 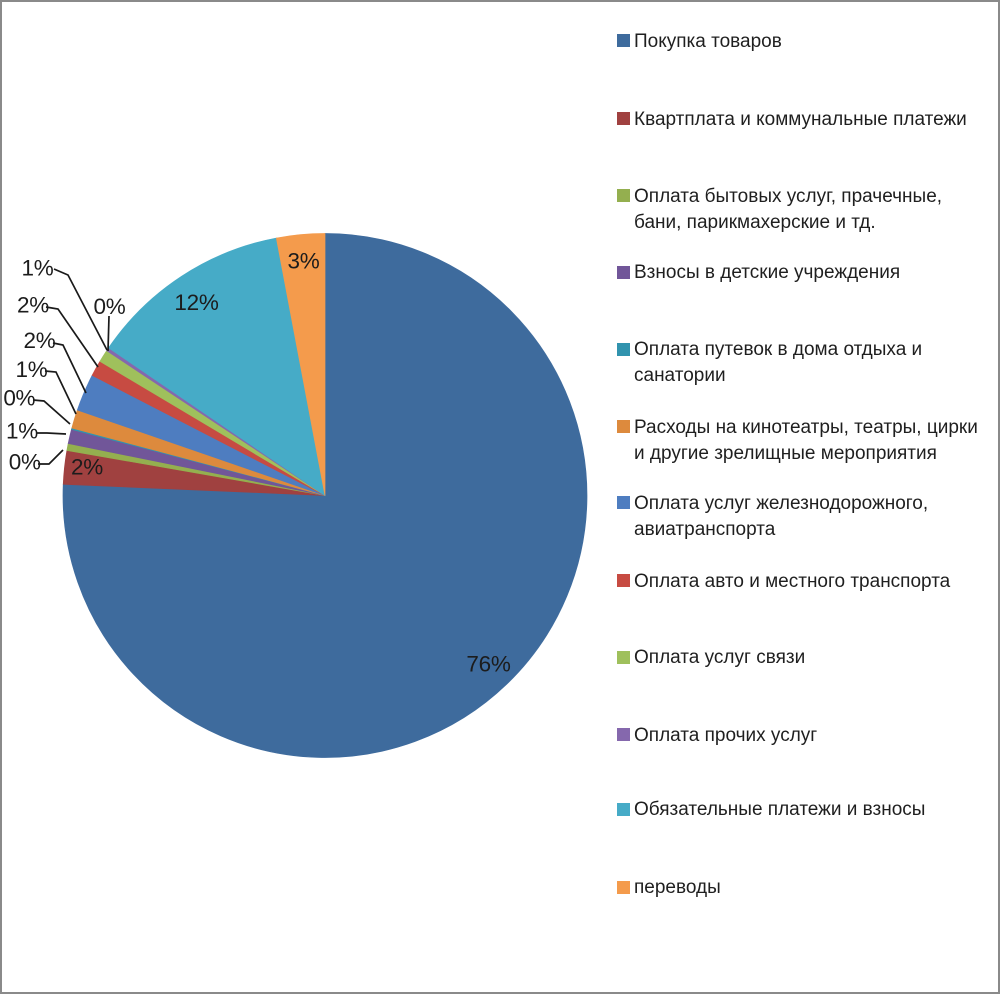 I want to click on svg-text: 12%, so click(x=196, y=302).